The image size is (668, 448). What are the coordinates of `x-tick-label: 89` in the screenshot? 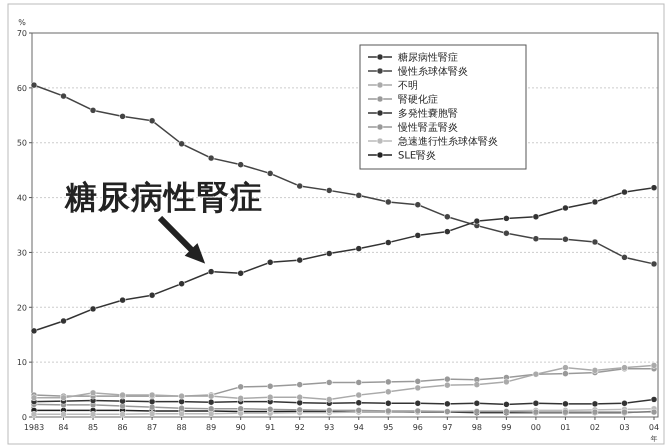 It's located at (211, 427).